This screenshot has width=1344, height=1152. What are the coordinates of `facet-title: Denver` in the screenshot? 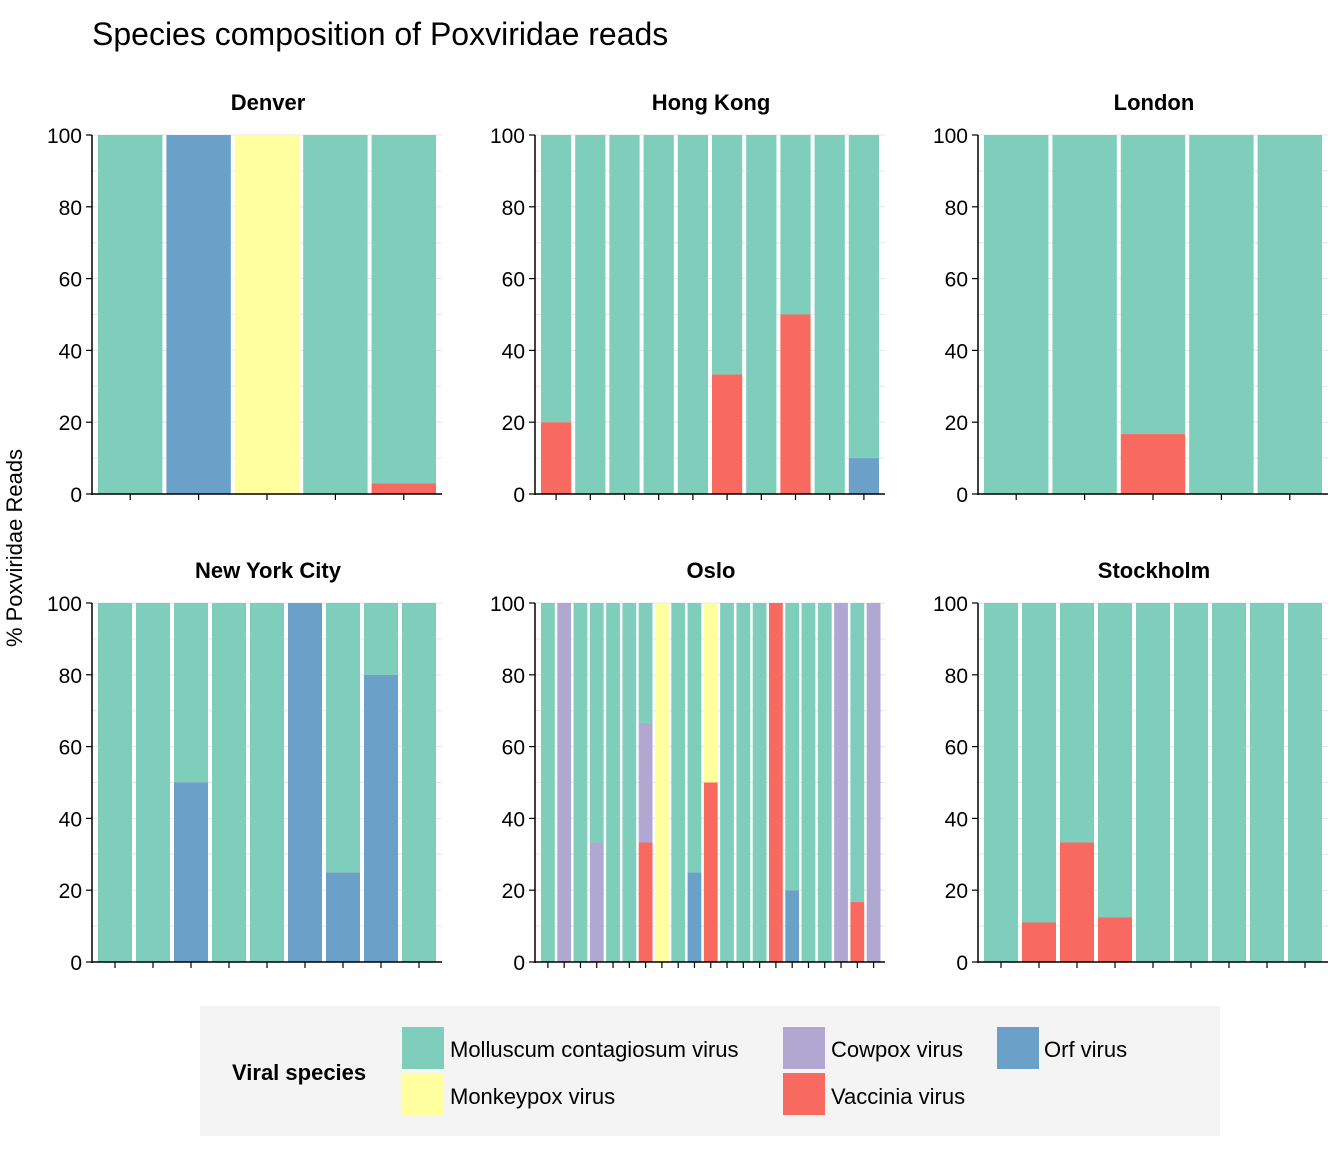 It's located at (268, 102).